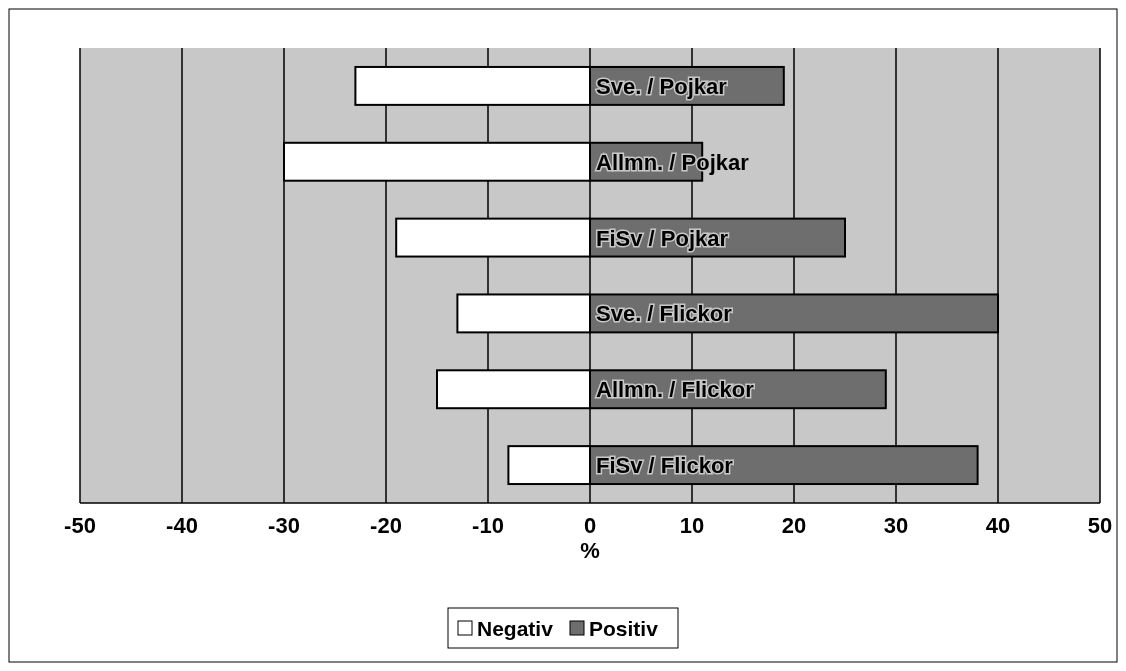 Image resolution: width=1126 pixels, height=671 pixels. Describe the element at coordinates (794, 525) in the screenshot. I see `x-tick-label: 20` at that location.